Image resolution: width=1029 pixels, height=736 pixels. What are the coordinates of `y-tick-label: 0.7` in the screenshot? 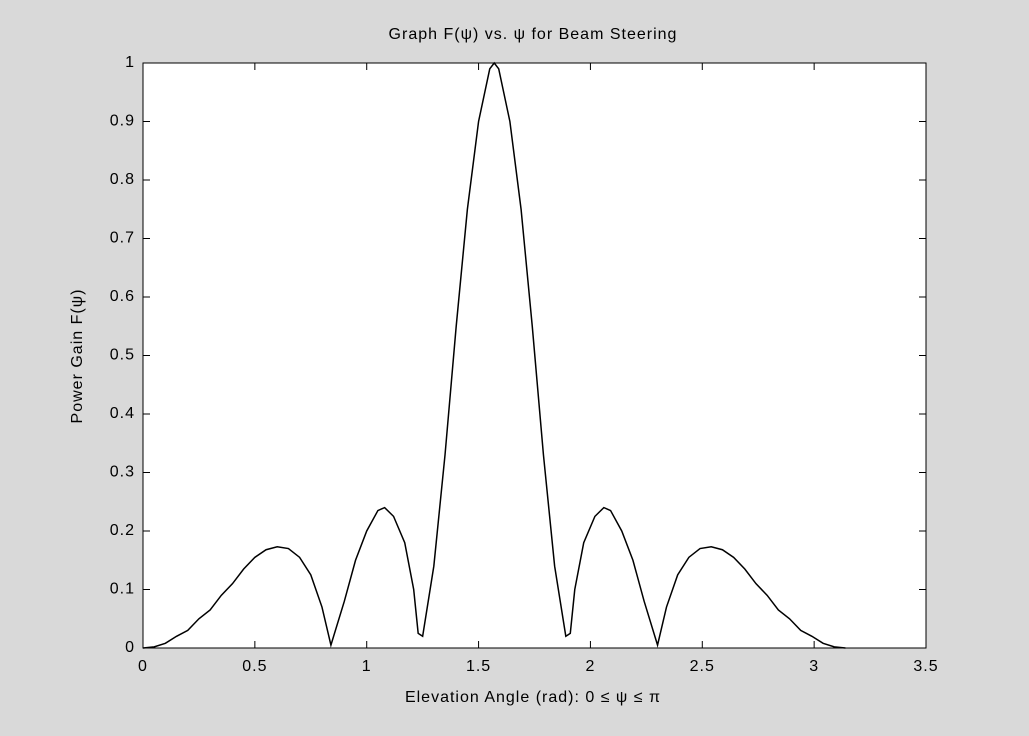 It's located at (122, 238).